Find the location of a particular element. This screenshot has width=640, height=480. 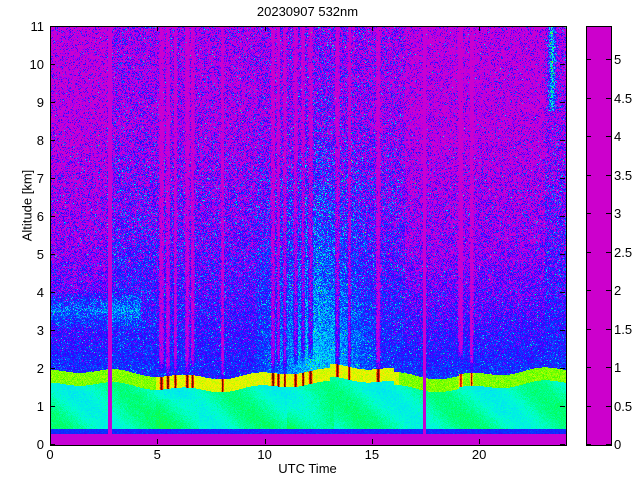

colorbar-tick-label: 1 is located at coordinates (618, 368).